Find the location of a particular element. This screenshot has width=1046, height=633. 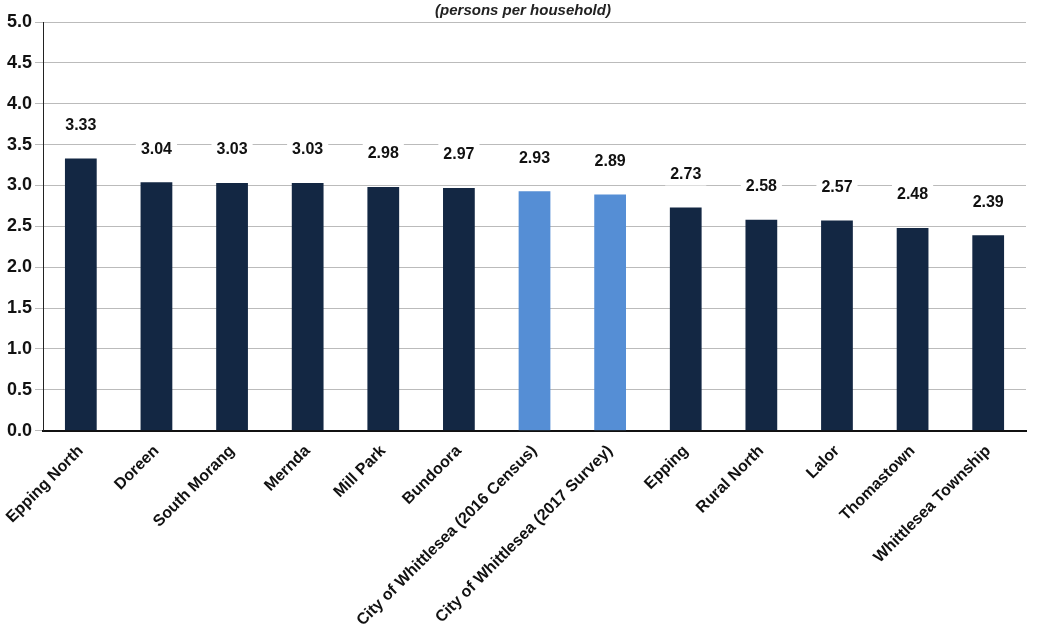

y-tick-label: 3.0 is located at coordinates (19, 184).